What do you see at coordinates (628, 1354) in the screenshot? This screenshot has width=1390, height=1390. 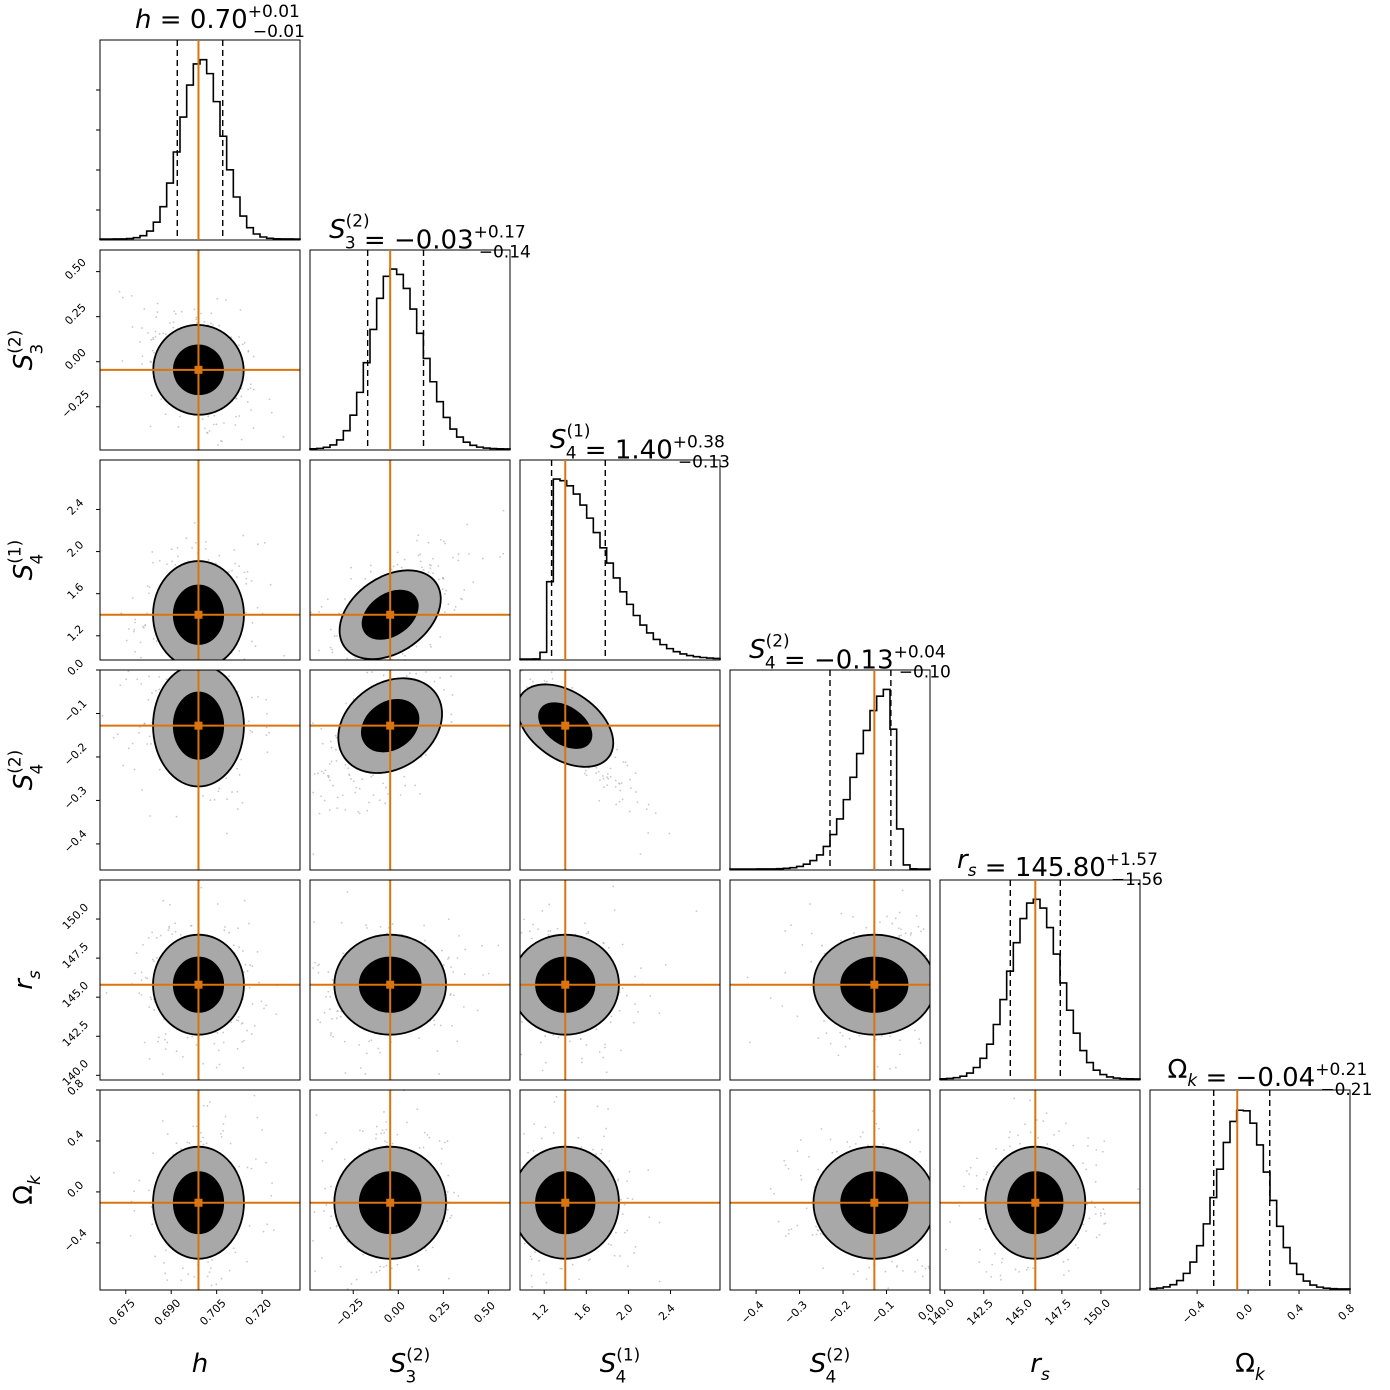 I see `label-superscript: (1)` at bounding box center [628, 1354].